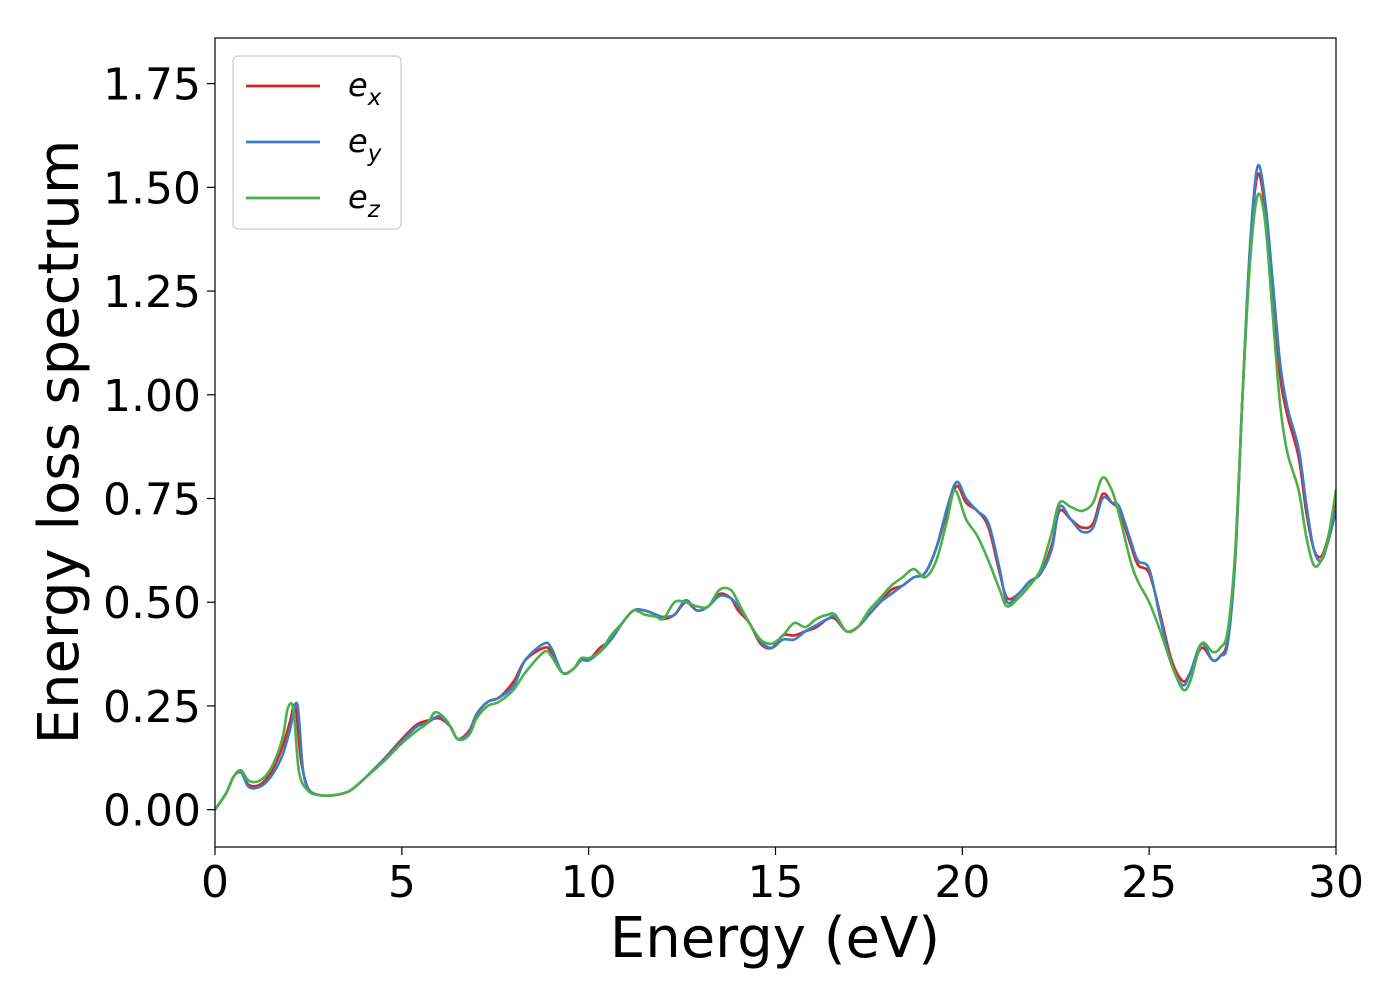 Image resolution: width=1400 pixels, height=1000 pixels. I want to click on legend-label: ez, so click(364, 200).